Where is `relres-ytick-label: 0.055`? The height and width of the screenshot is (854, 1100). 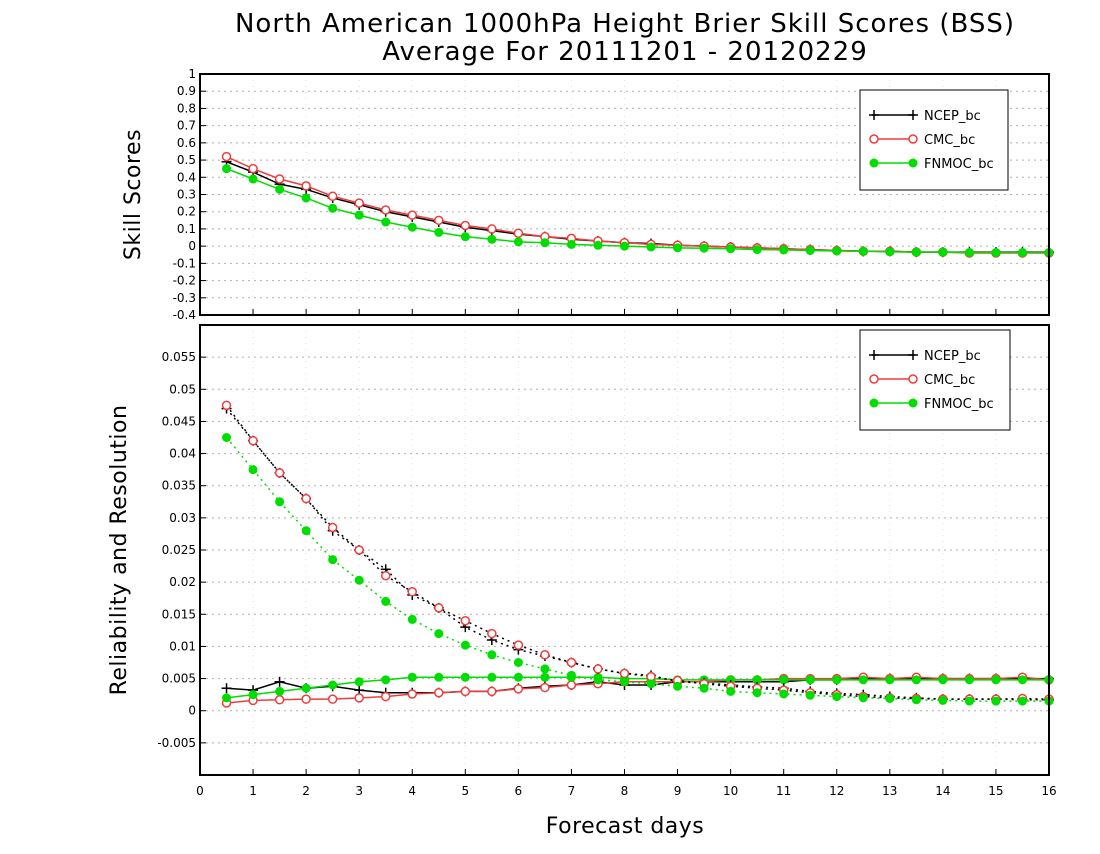
relres-ytick-label: 0.055 is located at coordinates (179, 357).